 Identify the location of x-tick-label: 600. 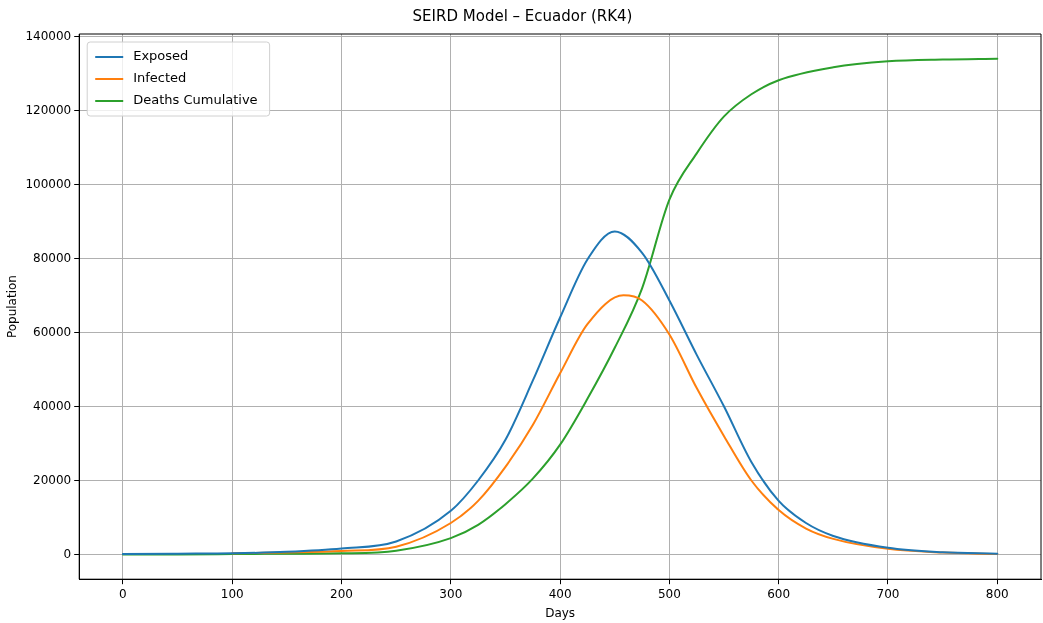
(779, 593).